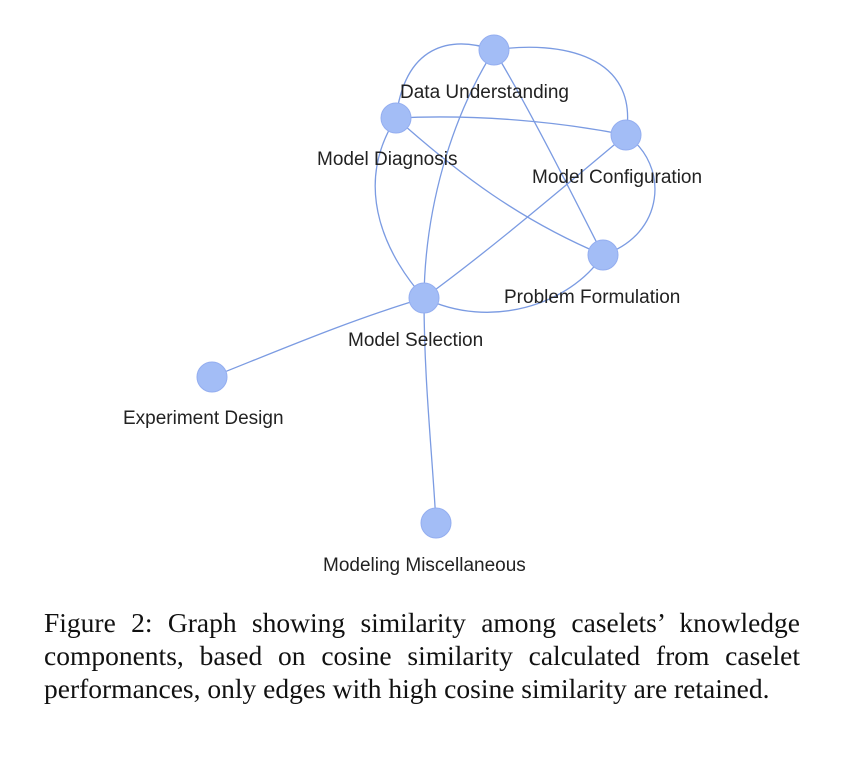  I want to click on node-model-selection, so click(424, 298).